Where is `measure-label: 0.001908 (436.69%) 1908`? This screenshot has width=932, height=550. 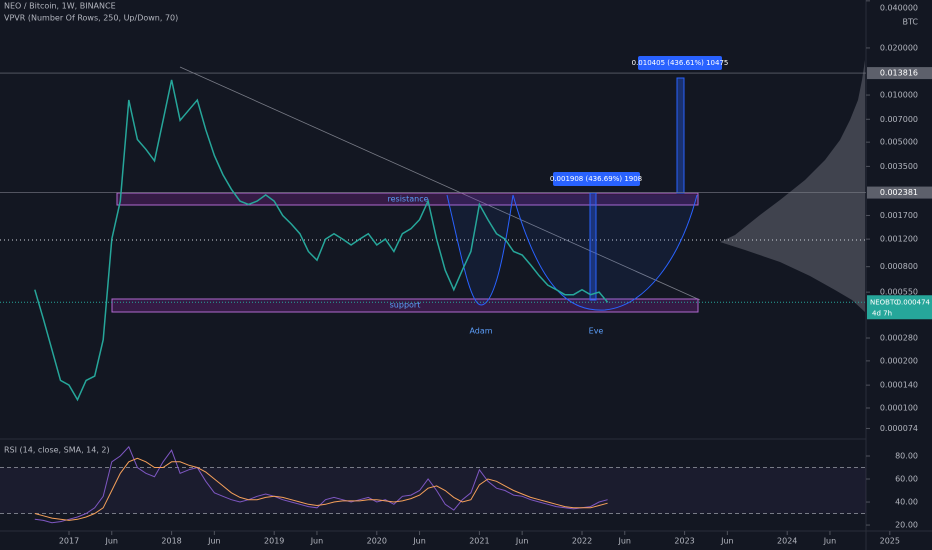 measure-label: 0.001908 (436.69%) 1908 is located at coordinates (596, 179).